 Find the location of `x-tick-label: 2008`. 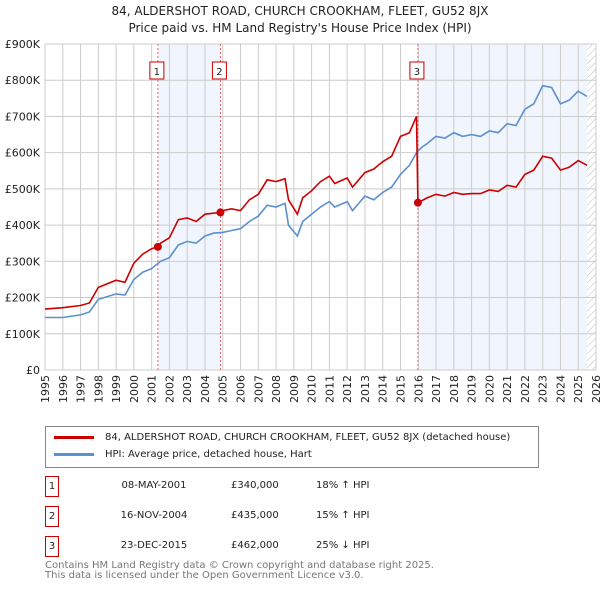

x-tick-label: 2008 is located at coordinates (276, 389).